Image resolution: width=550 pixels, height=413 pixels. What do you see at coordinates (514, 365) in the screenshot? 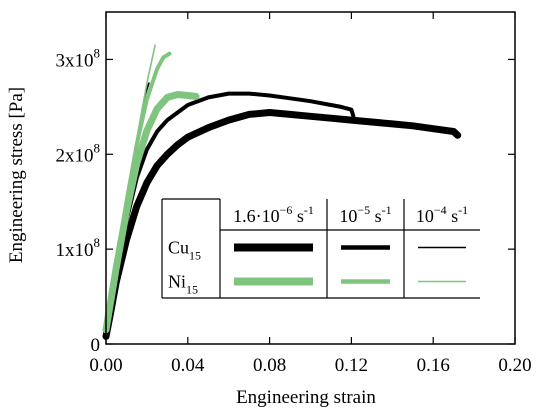
I see `x-tick-label: 0.20` at bounding box center [514, 365].